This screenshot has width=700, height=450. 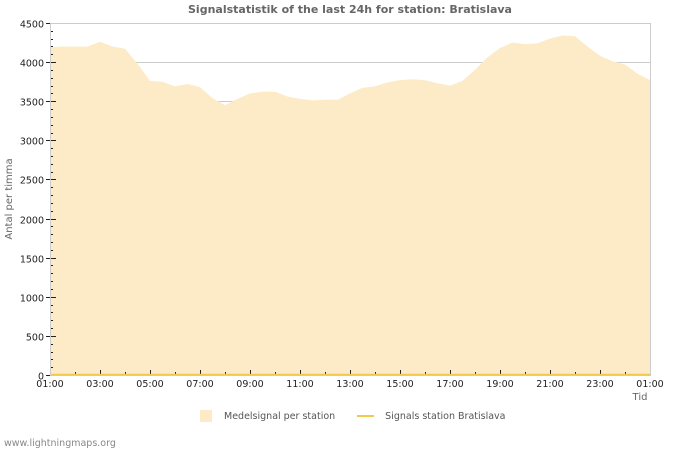 I want to click on y-axis-title: Antal per timma, so click(x=9, y=198).